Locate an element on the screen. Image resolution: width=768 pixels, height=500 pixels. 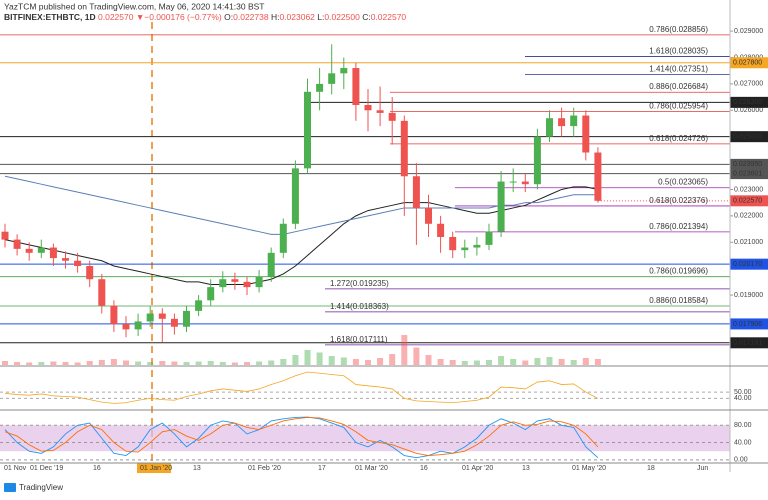
logo is located at coordinates (10, 487).